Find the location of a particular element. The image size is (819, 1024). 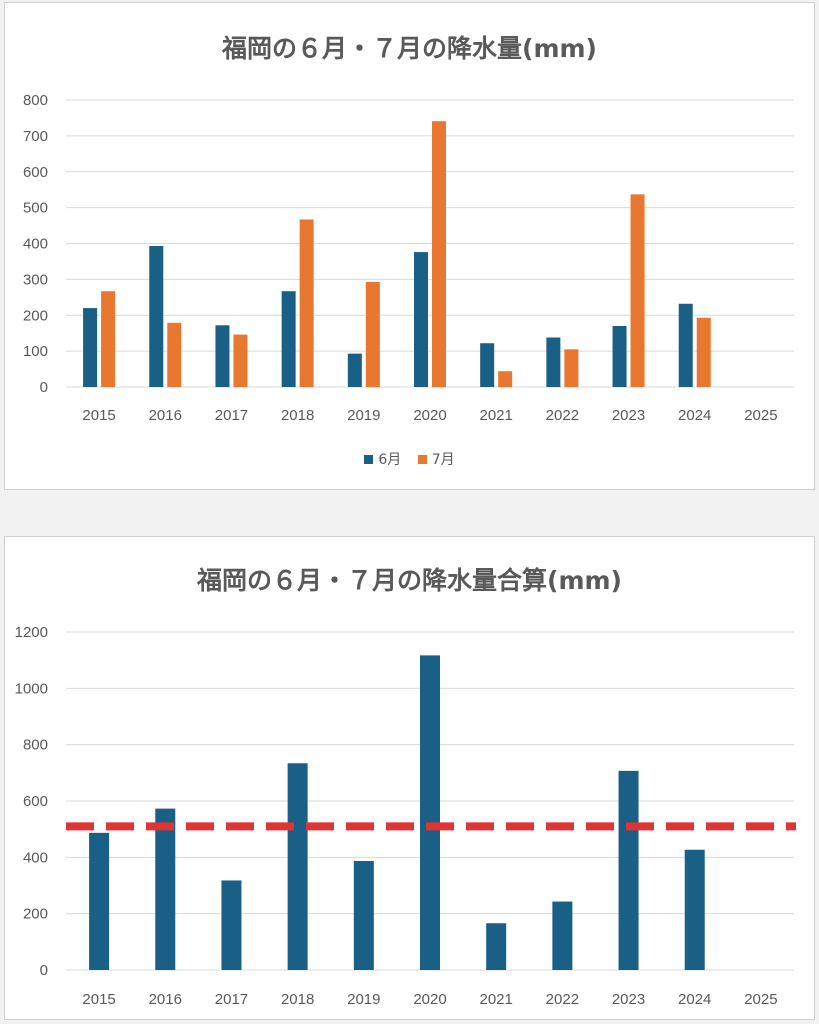

legend-item-july: 7月 is located at coordinates (436, 459).